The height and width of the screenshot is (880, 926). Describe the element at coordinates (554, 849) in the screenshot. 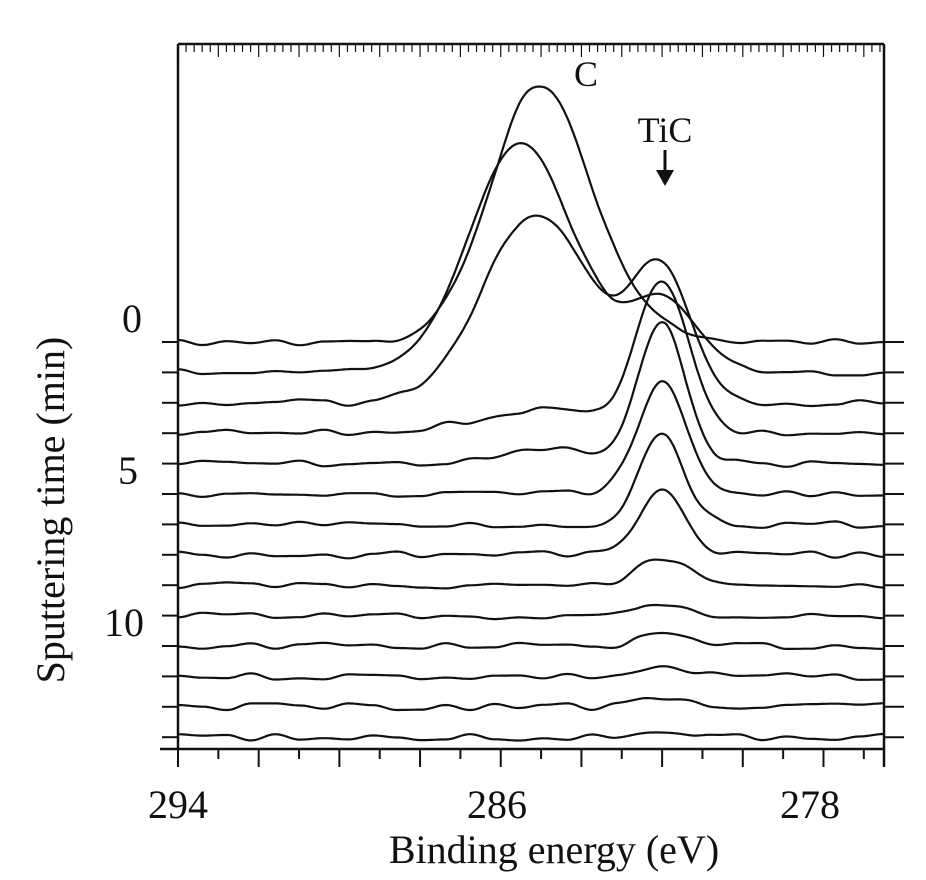

I see `x-axis-title: Binding energy (eV)` at that location.